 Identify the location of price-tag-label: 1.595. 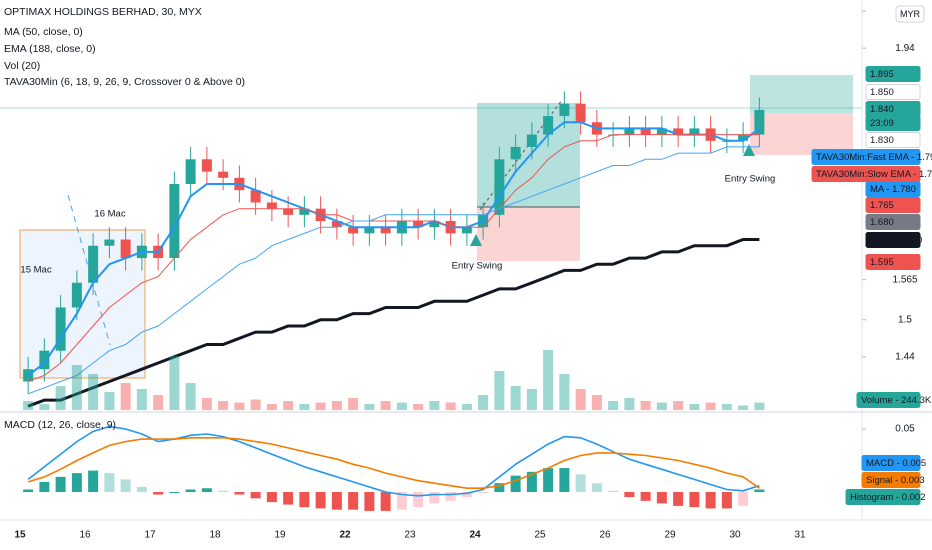
(882, 262).